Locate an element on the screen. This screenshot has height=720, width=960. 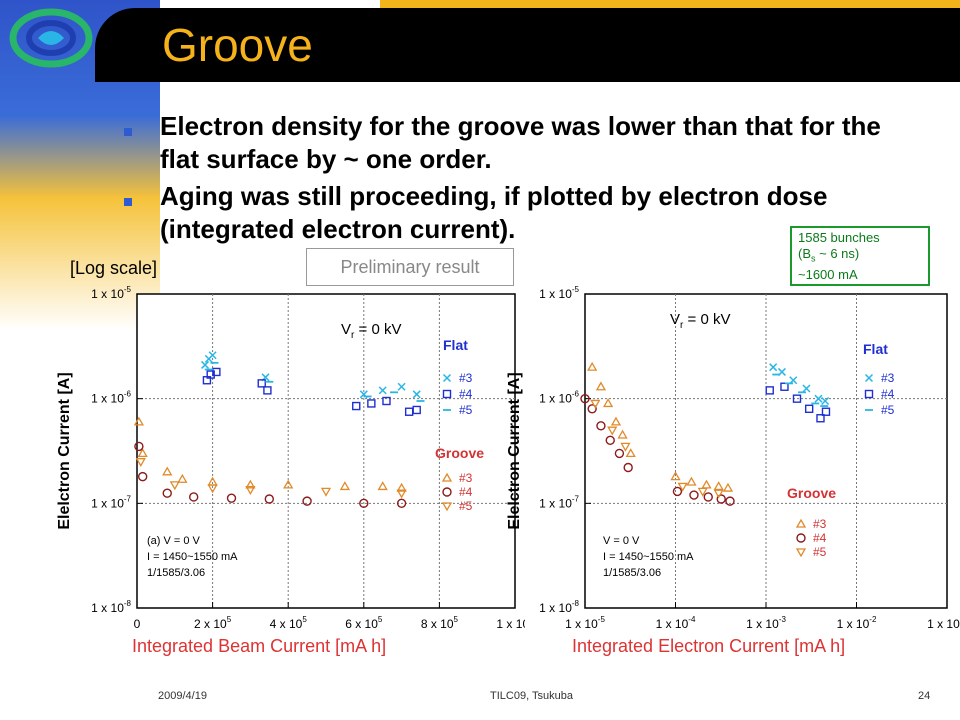
x-axis-label-electron: Integrated Electron Current [mA h] is located at coordinates (709, 646).